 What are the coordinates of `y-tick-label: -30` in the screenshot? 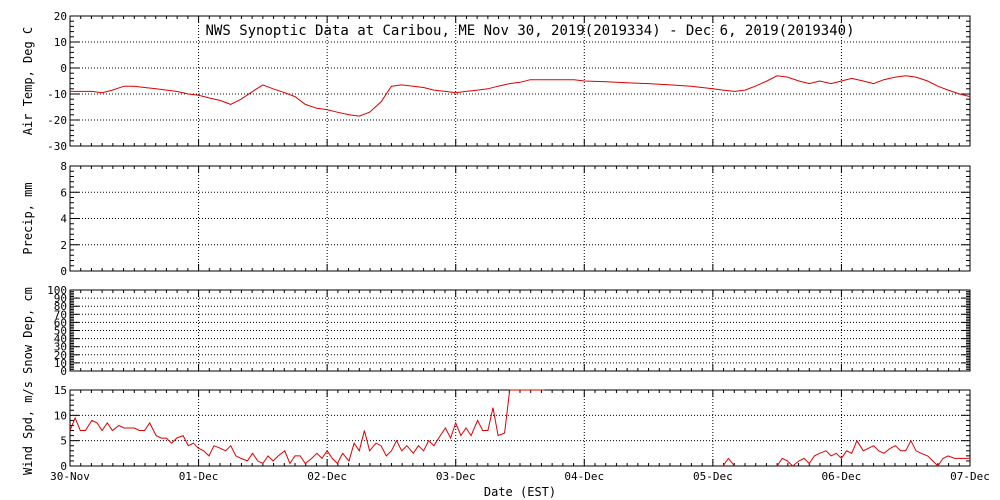 It's located at (57, 146).